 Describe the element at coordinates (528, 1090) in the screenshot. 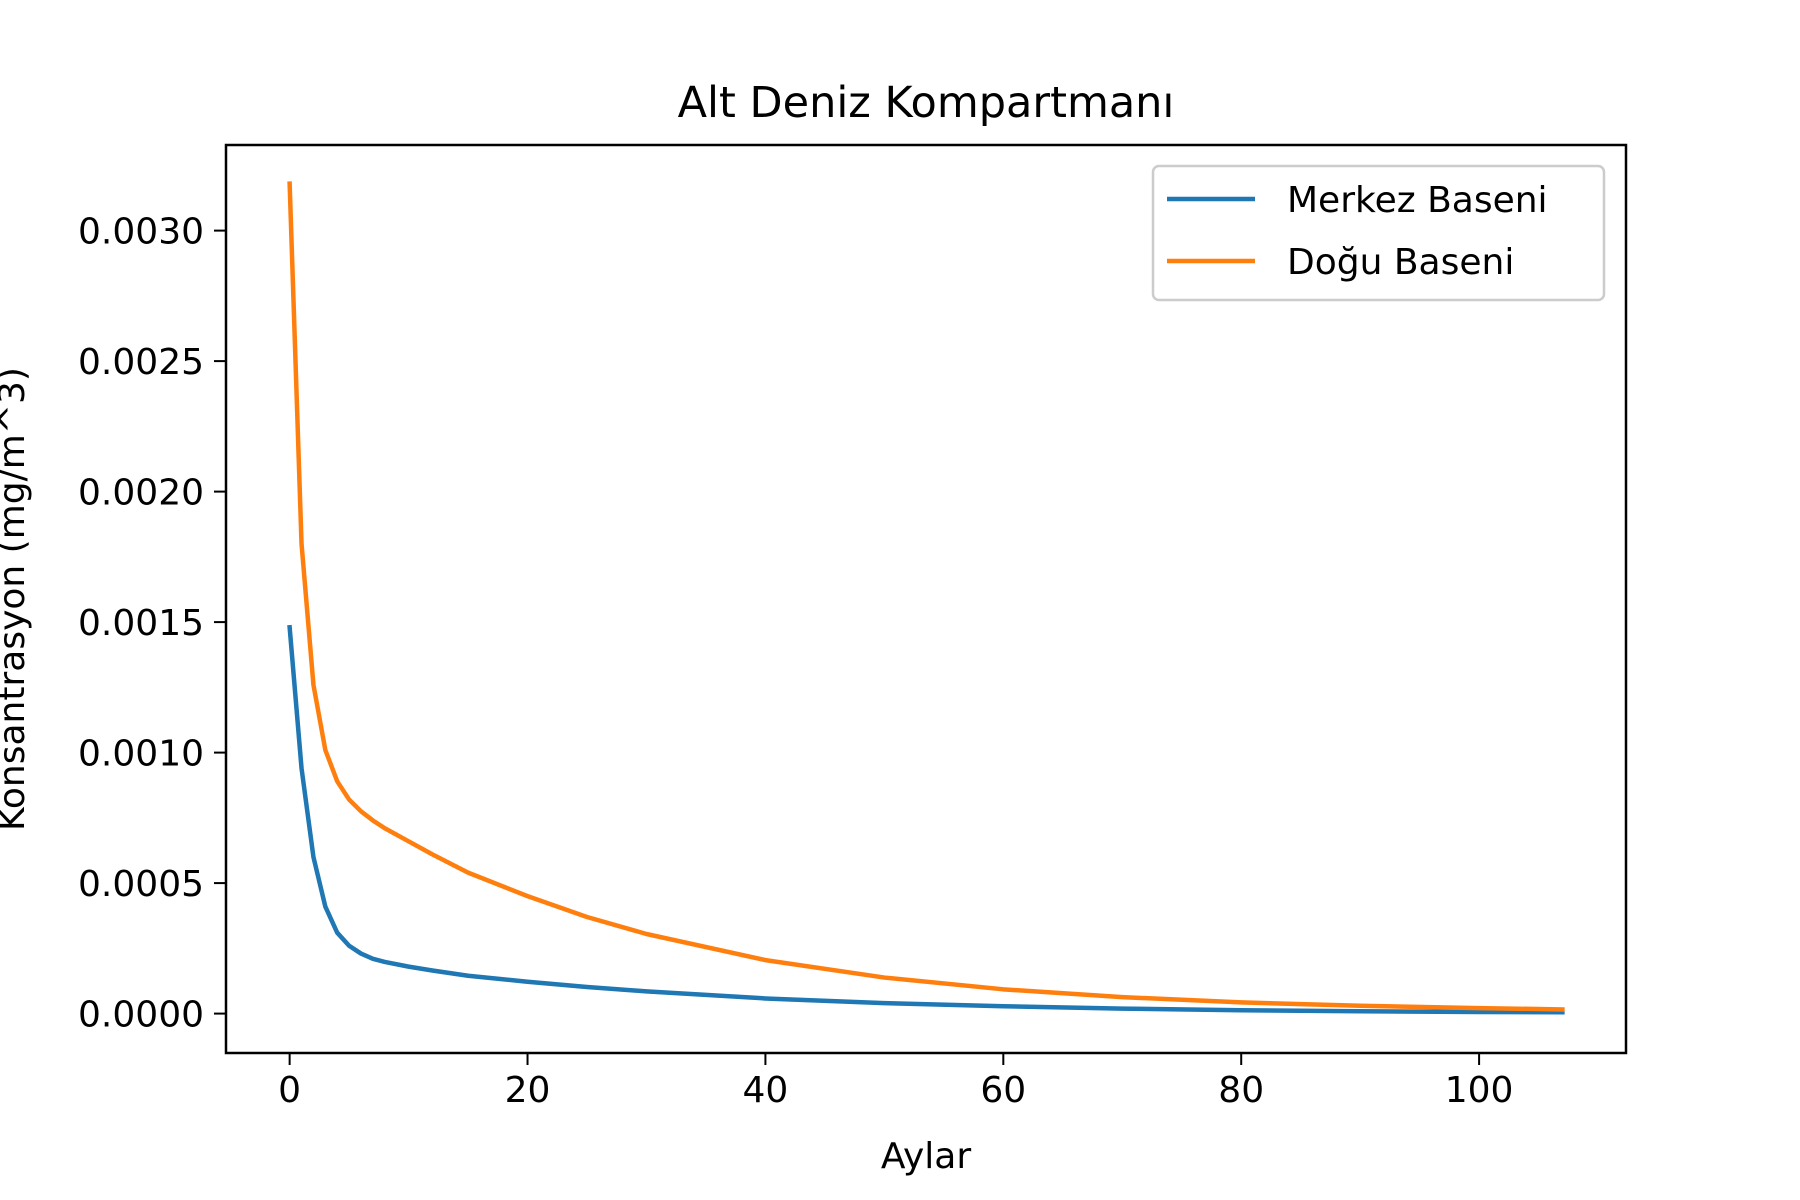

I see `x-tick-label: 20` at that location.